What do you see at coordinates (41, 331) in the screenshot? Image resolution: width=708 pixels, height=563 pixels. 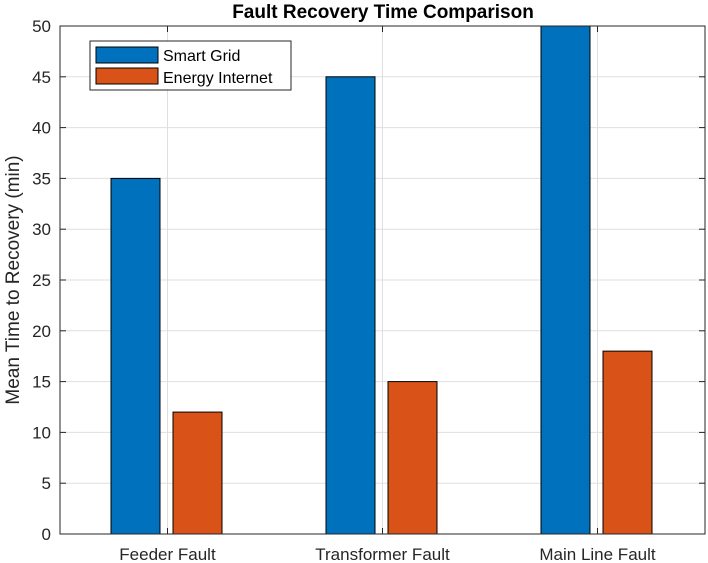 I see `y-tick-label: 20` at bounding box center [41, 331].